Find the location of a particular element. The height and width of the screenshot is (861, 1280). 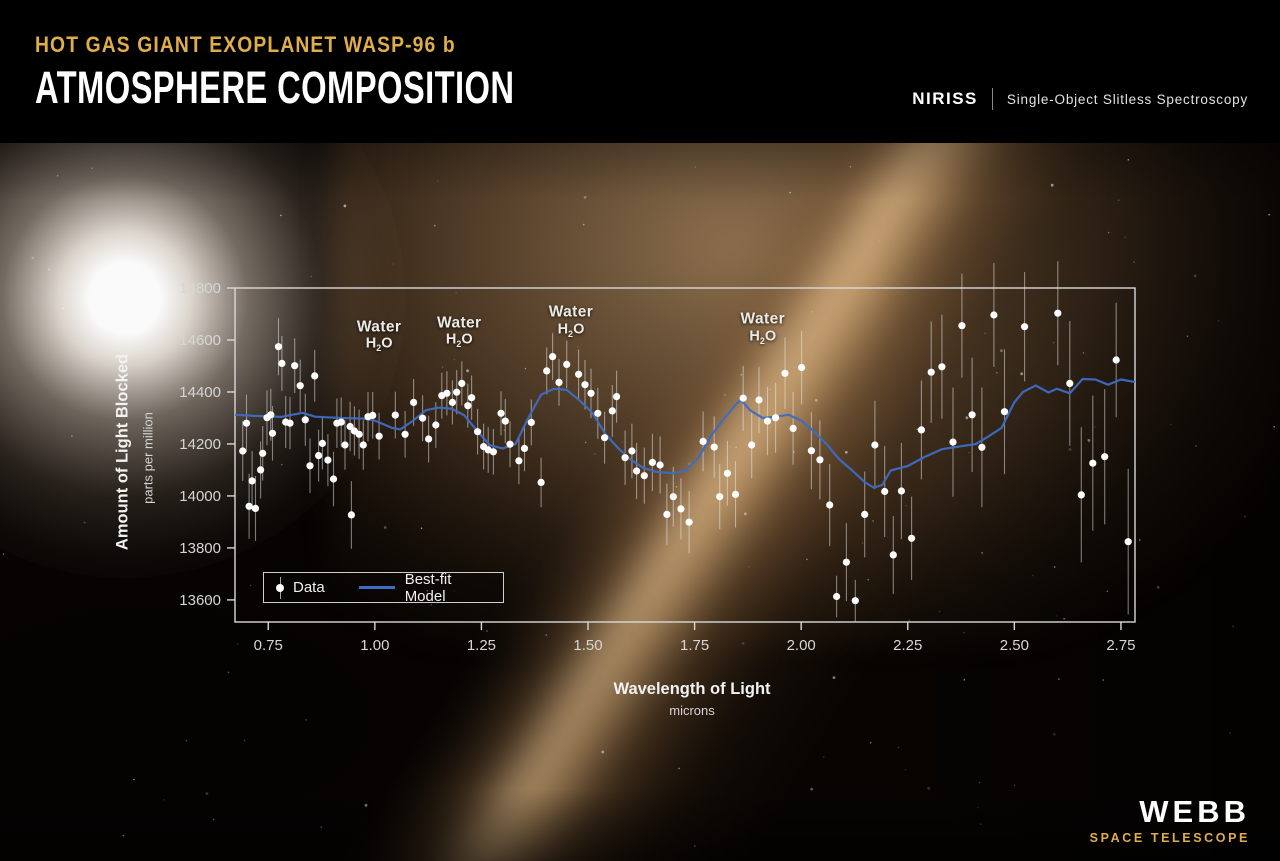

svg-text: 2.25 is located at coordinates (907, 645).